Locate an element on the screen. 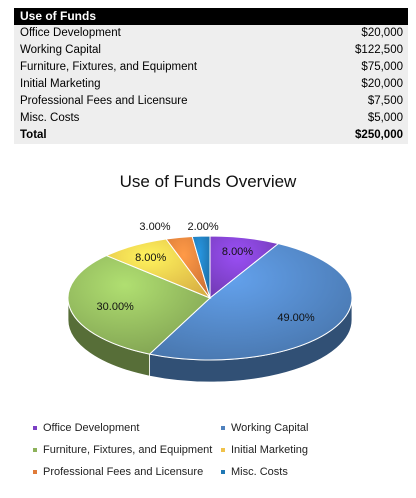 This screenshot has width=416, height=498. legend-label: Professional Fees and Licensure is located at coordinates (123, 472).